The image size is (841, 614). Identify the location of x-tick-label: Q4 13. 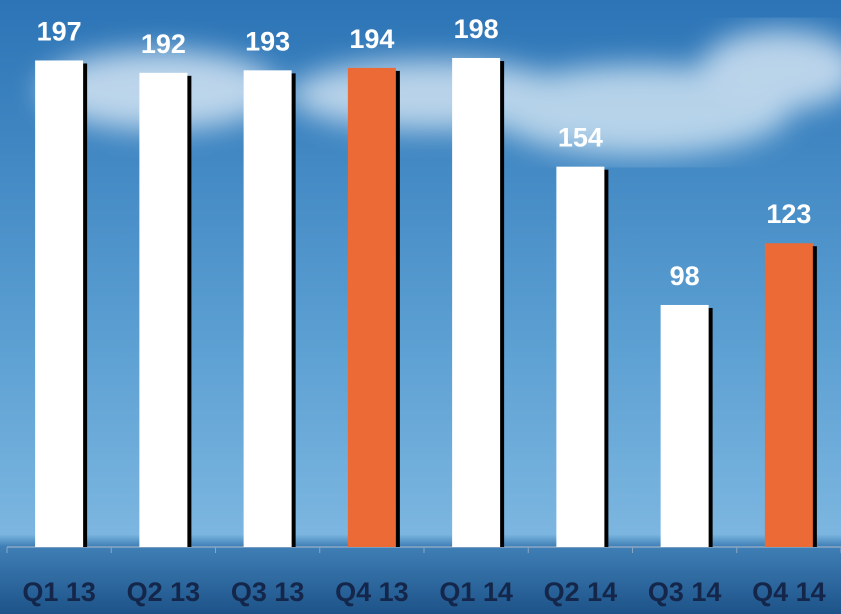
(372, 592).